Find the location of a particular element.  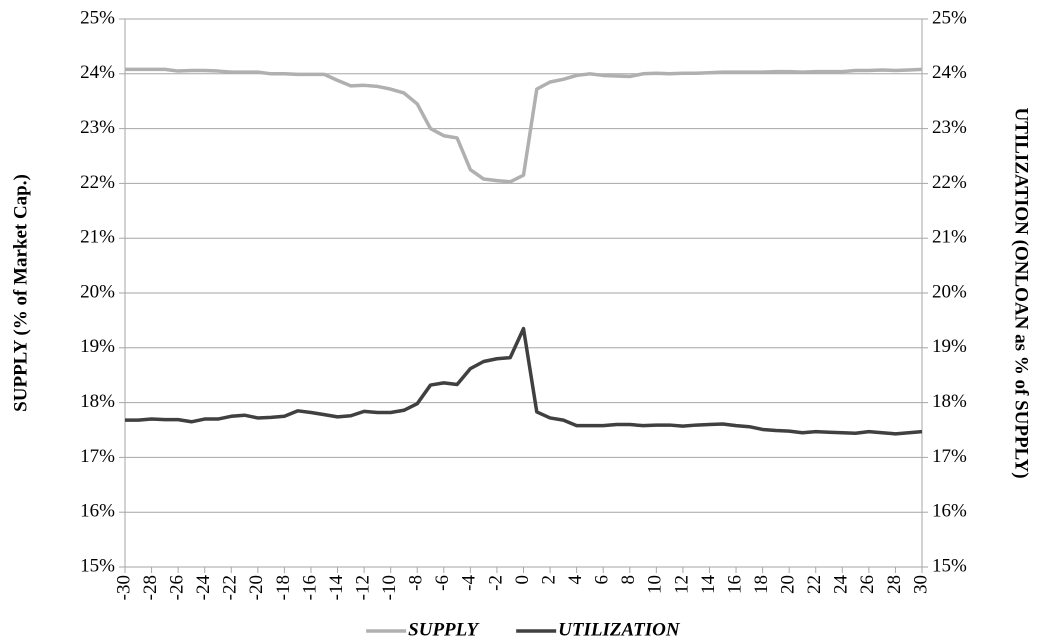

x-tick-label: -10 is located at coordinates (389, 587).